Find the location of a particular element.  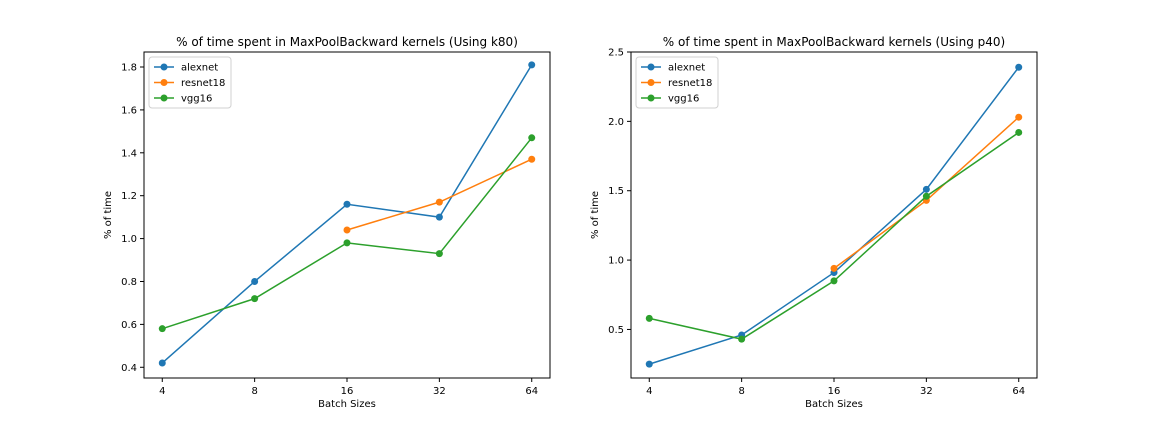

y-tick-label: 0.4 is located at coordinates (129, 368).